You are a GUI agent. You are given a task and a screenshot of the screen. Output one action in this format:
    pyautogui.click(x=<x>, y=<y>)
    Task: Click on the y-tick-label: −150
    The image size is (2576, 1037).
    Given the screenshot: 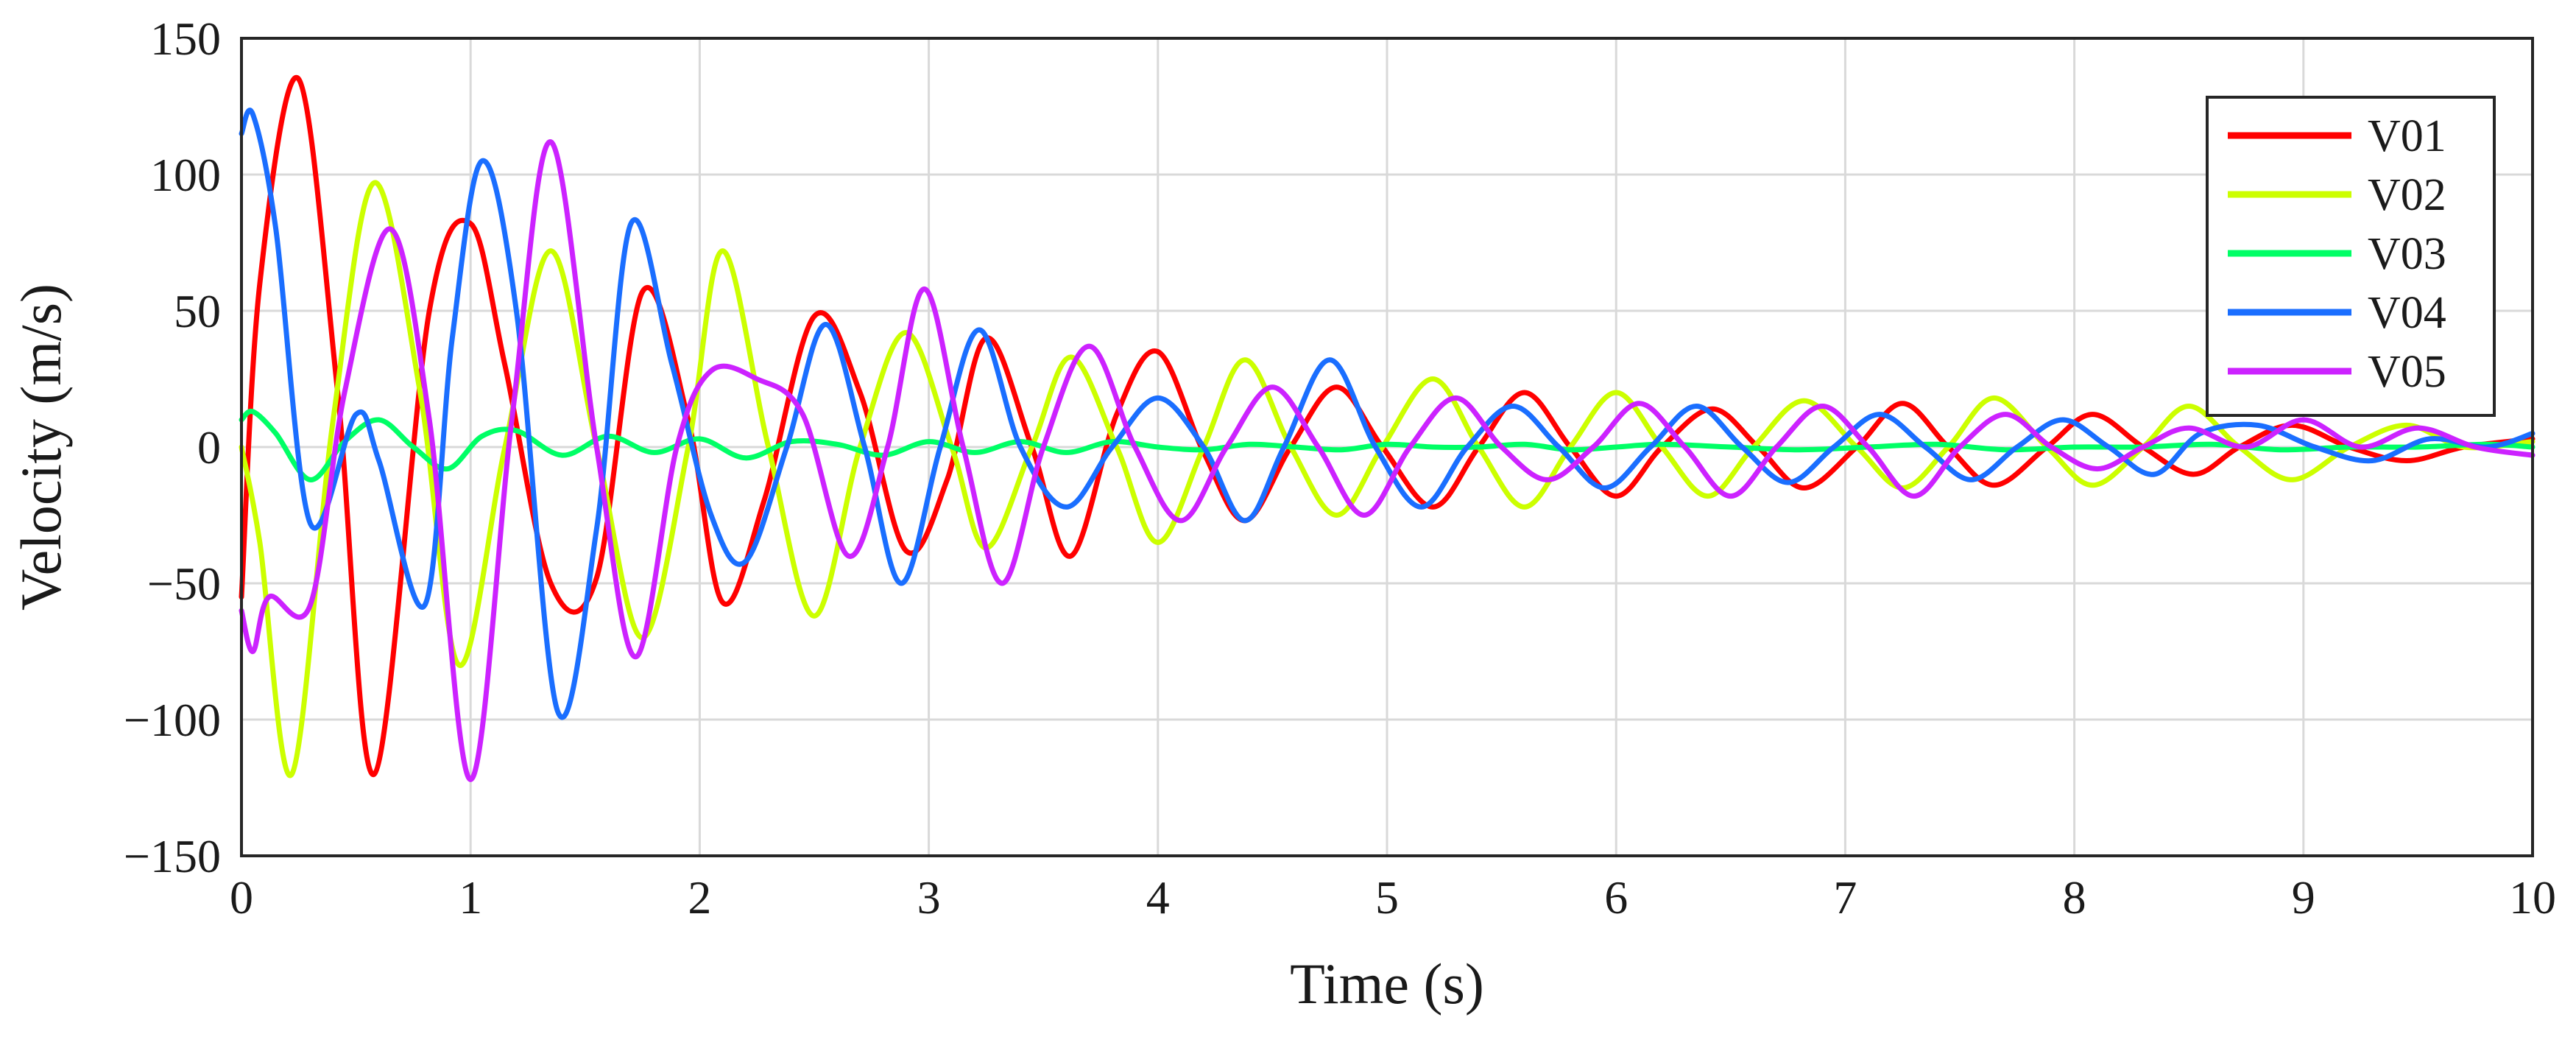 What is the action you would take?
    pyautogui.click(x=172, y=856)
    